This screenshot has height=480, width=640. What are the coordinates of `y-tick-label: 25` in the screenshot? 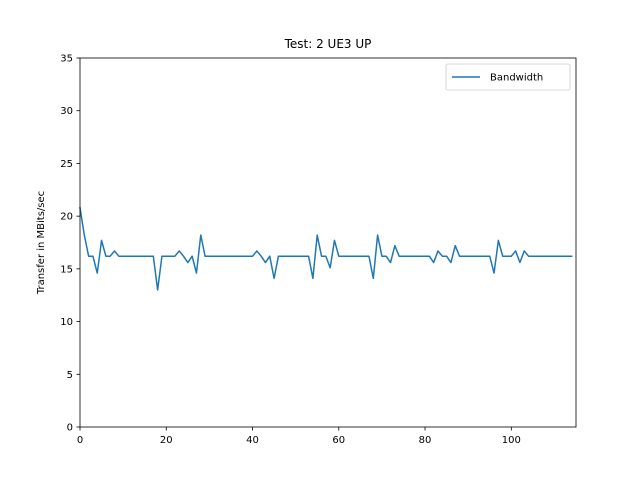 It's located at (66, 164).